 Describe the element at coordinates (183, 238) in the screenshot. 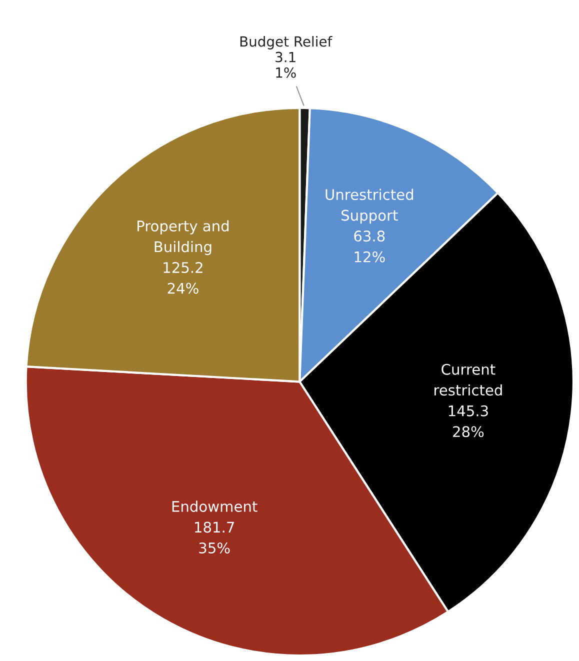

I see `slice-label: Property and Building` at that location.